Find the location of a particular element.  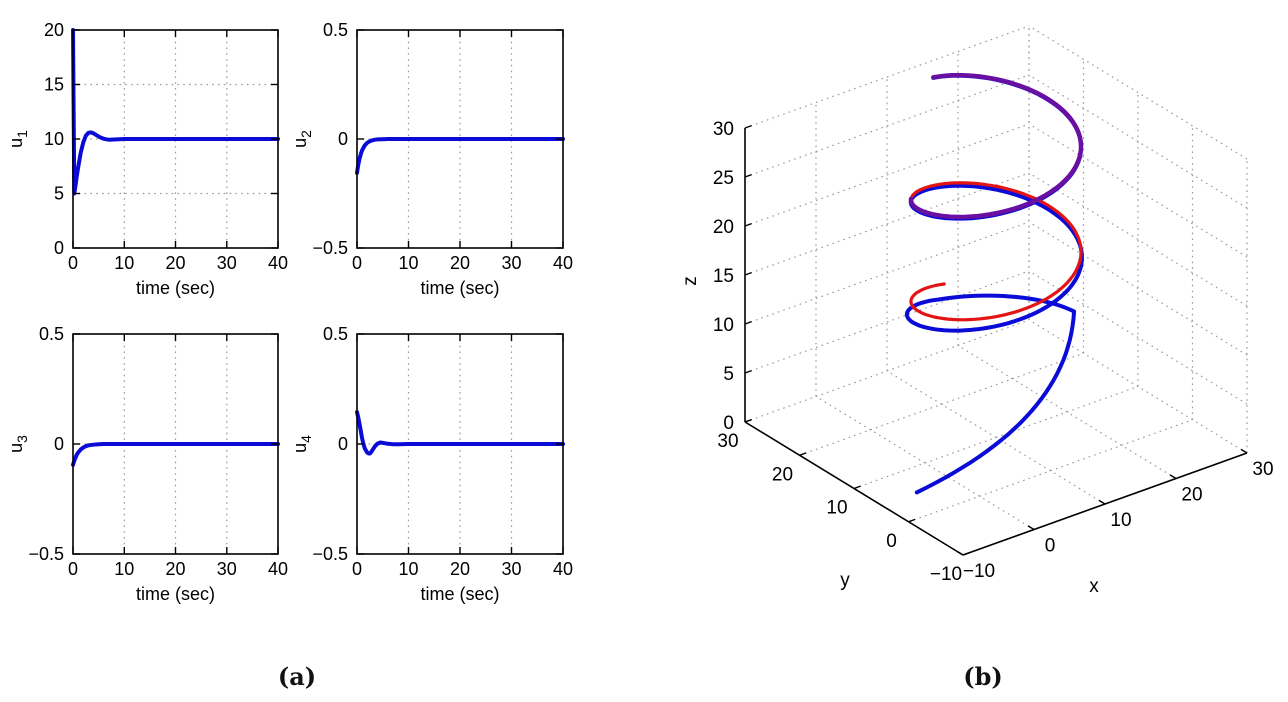

curve-reference-helix is located at coordinates (996, 197).